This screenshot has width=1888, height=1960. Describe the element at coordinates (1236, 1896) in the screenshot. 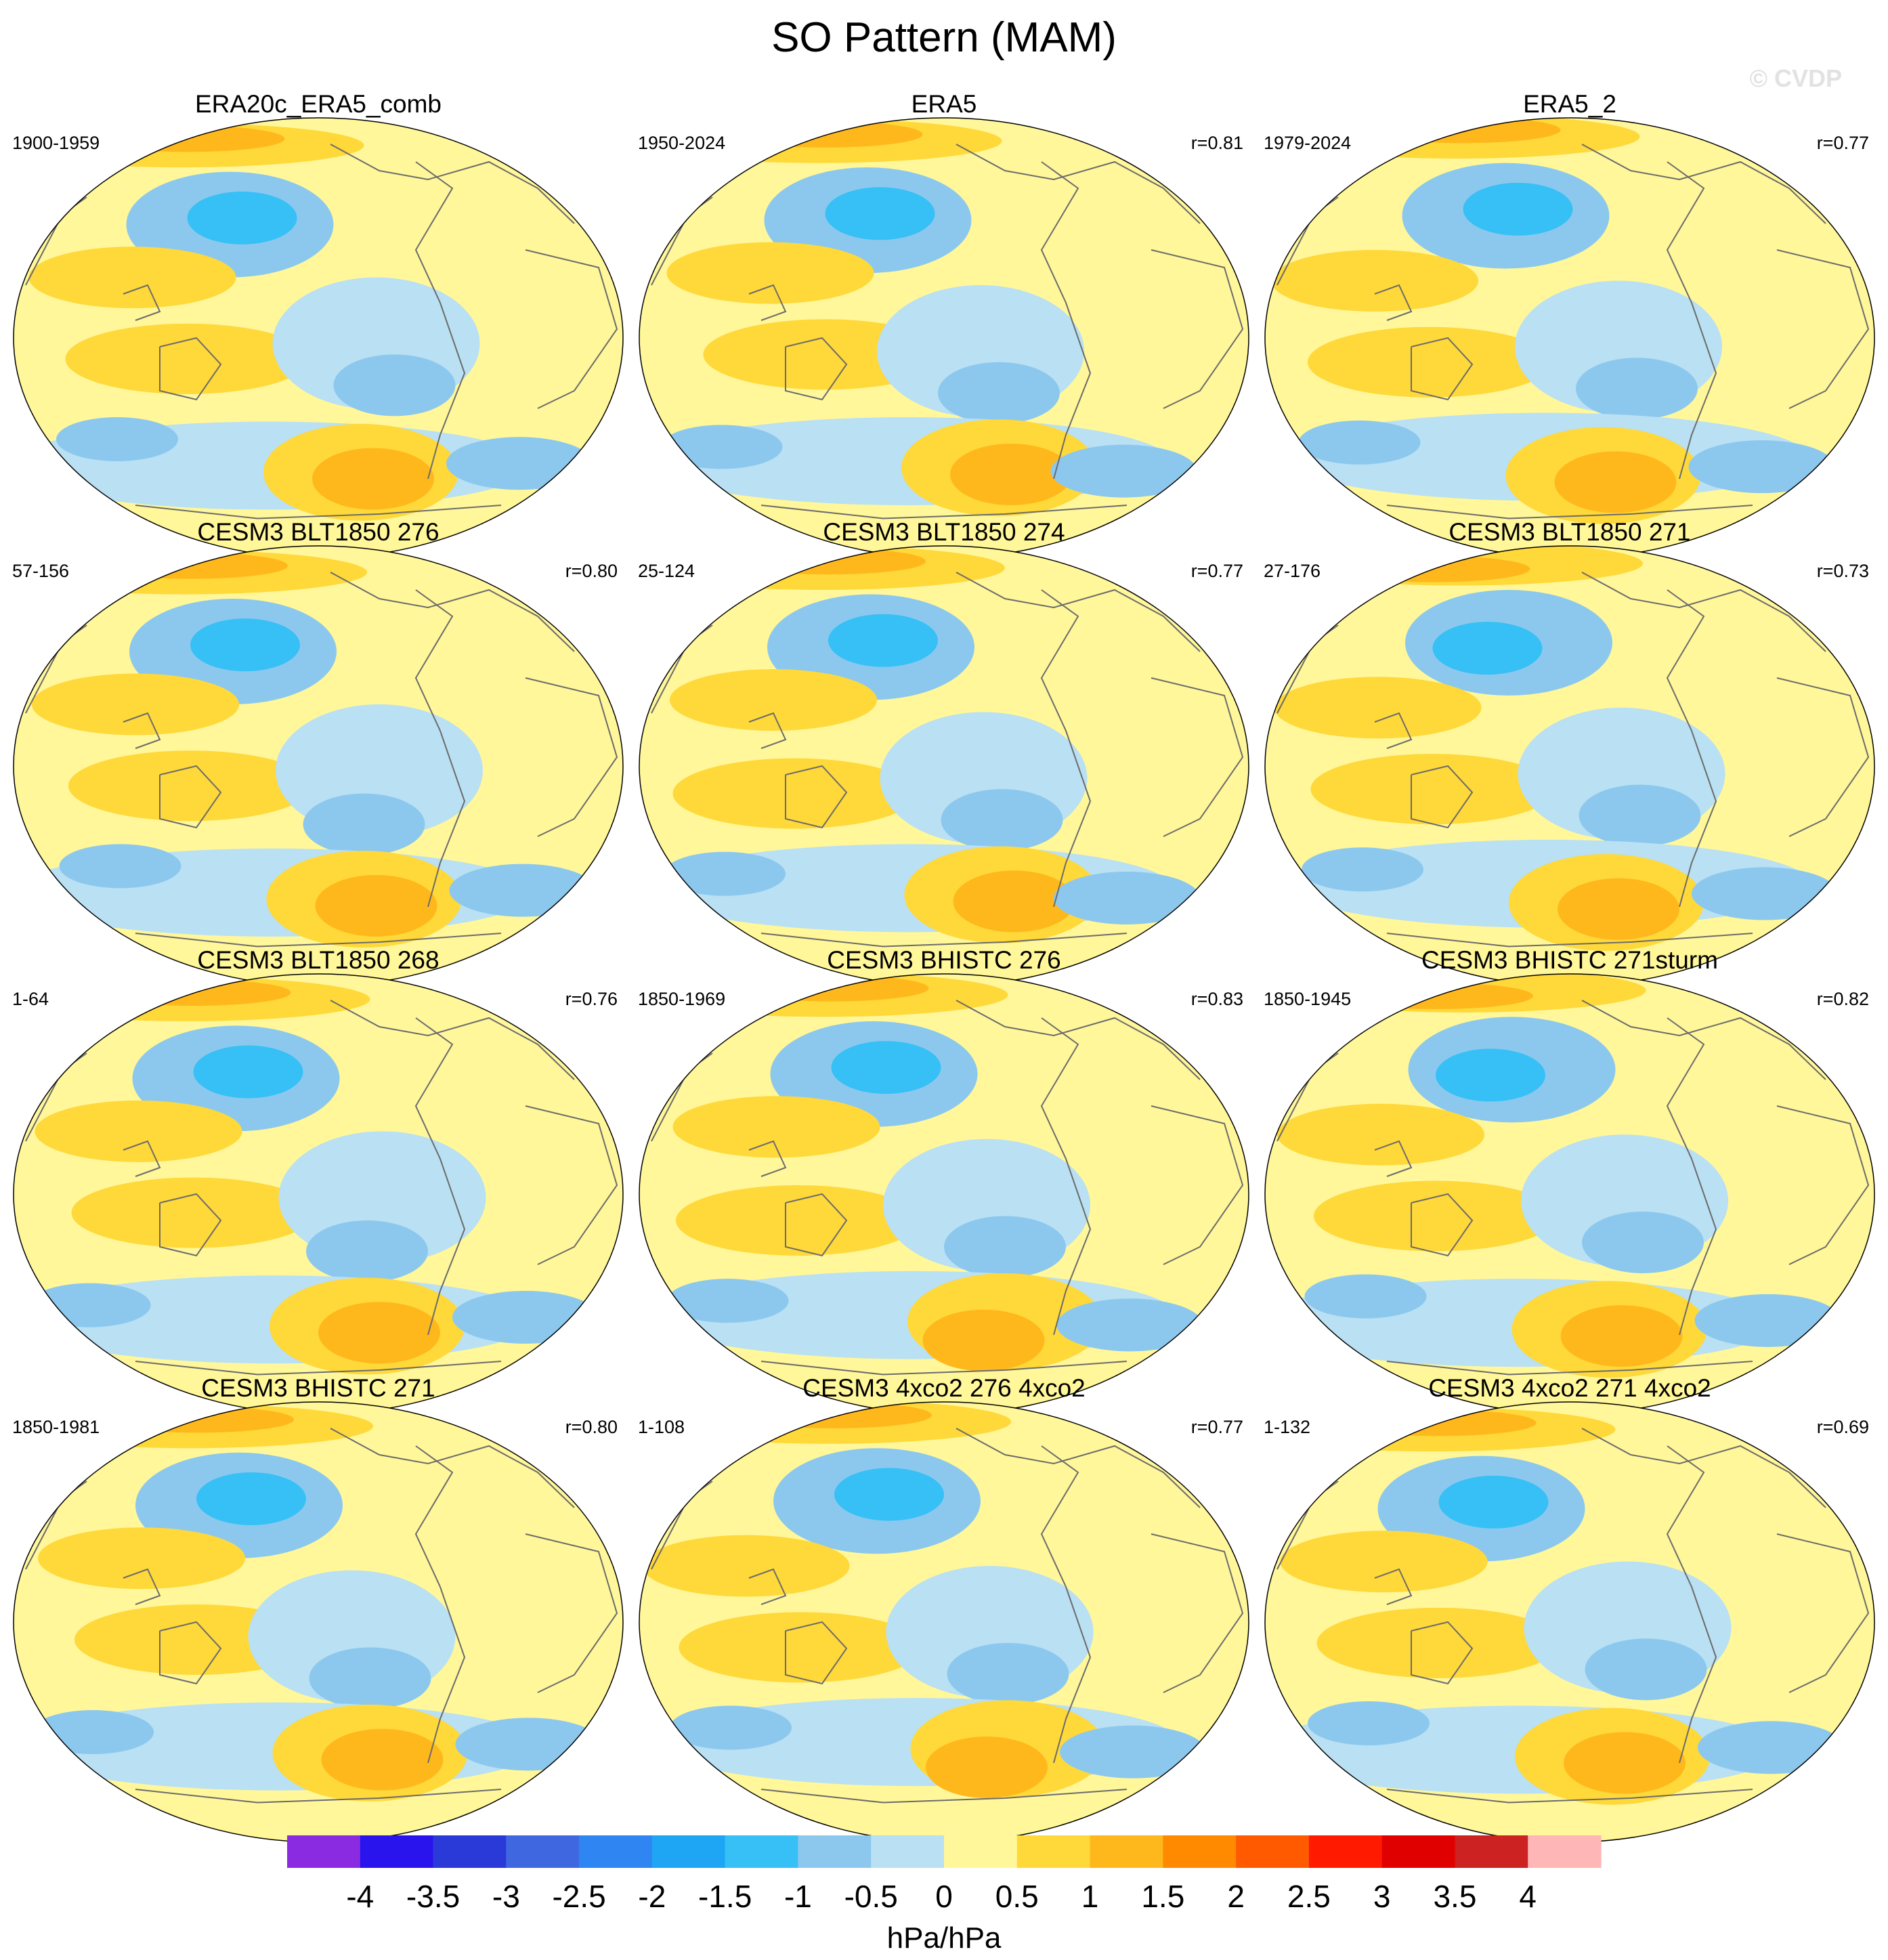

I see `colorbar-tick-label: 2` at that location.